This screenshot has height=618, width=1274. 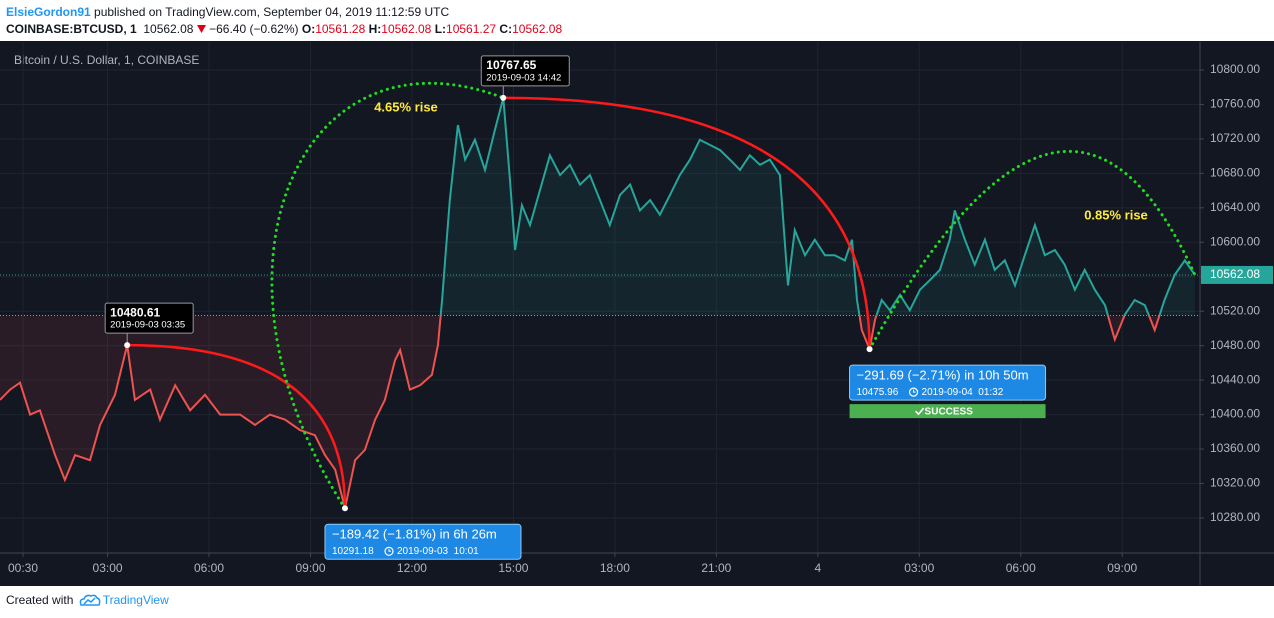 What do you see at coordinates (511, 65) in the screenshot?
I see `callout-value: 10767.65` at bounding box center [511, 65].